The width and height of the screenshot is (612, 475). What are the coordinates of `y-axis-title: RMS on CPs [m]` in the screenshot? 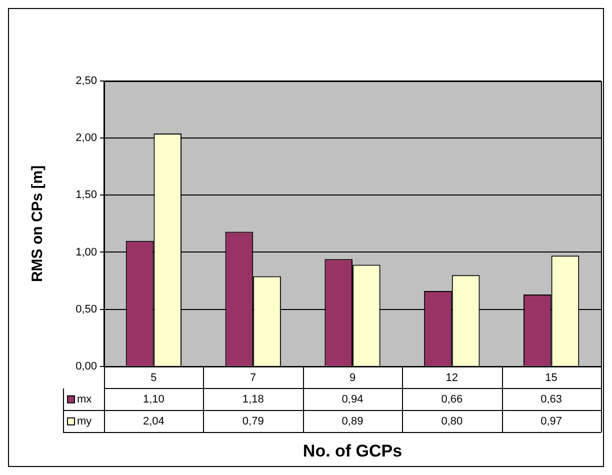 It's located at (37, 223).